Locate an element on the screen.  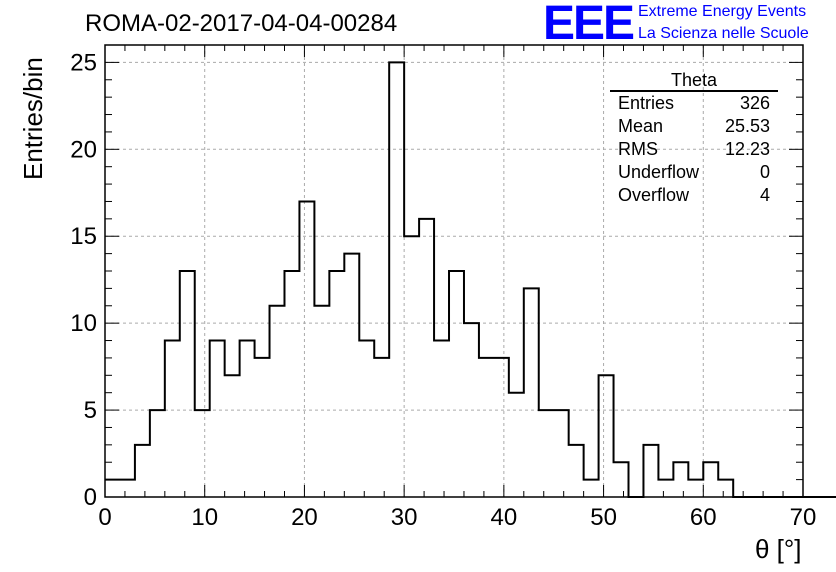
stats-row: Entries 326 is located at coordinates (694, 103).